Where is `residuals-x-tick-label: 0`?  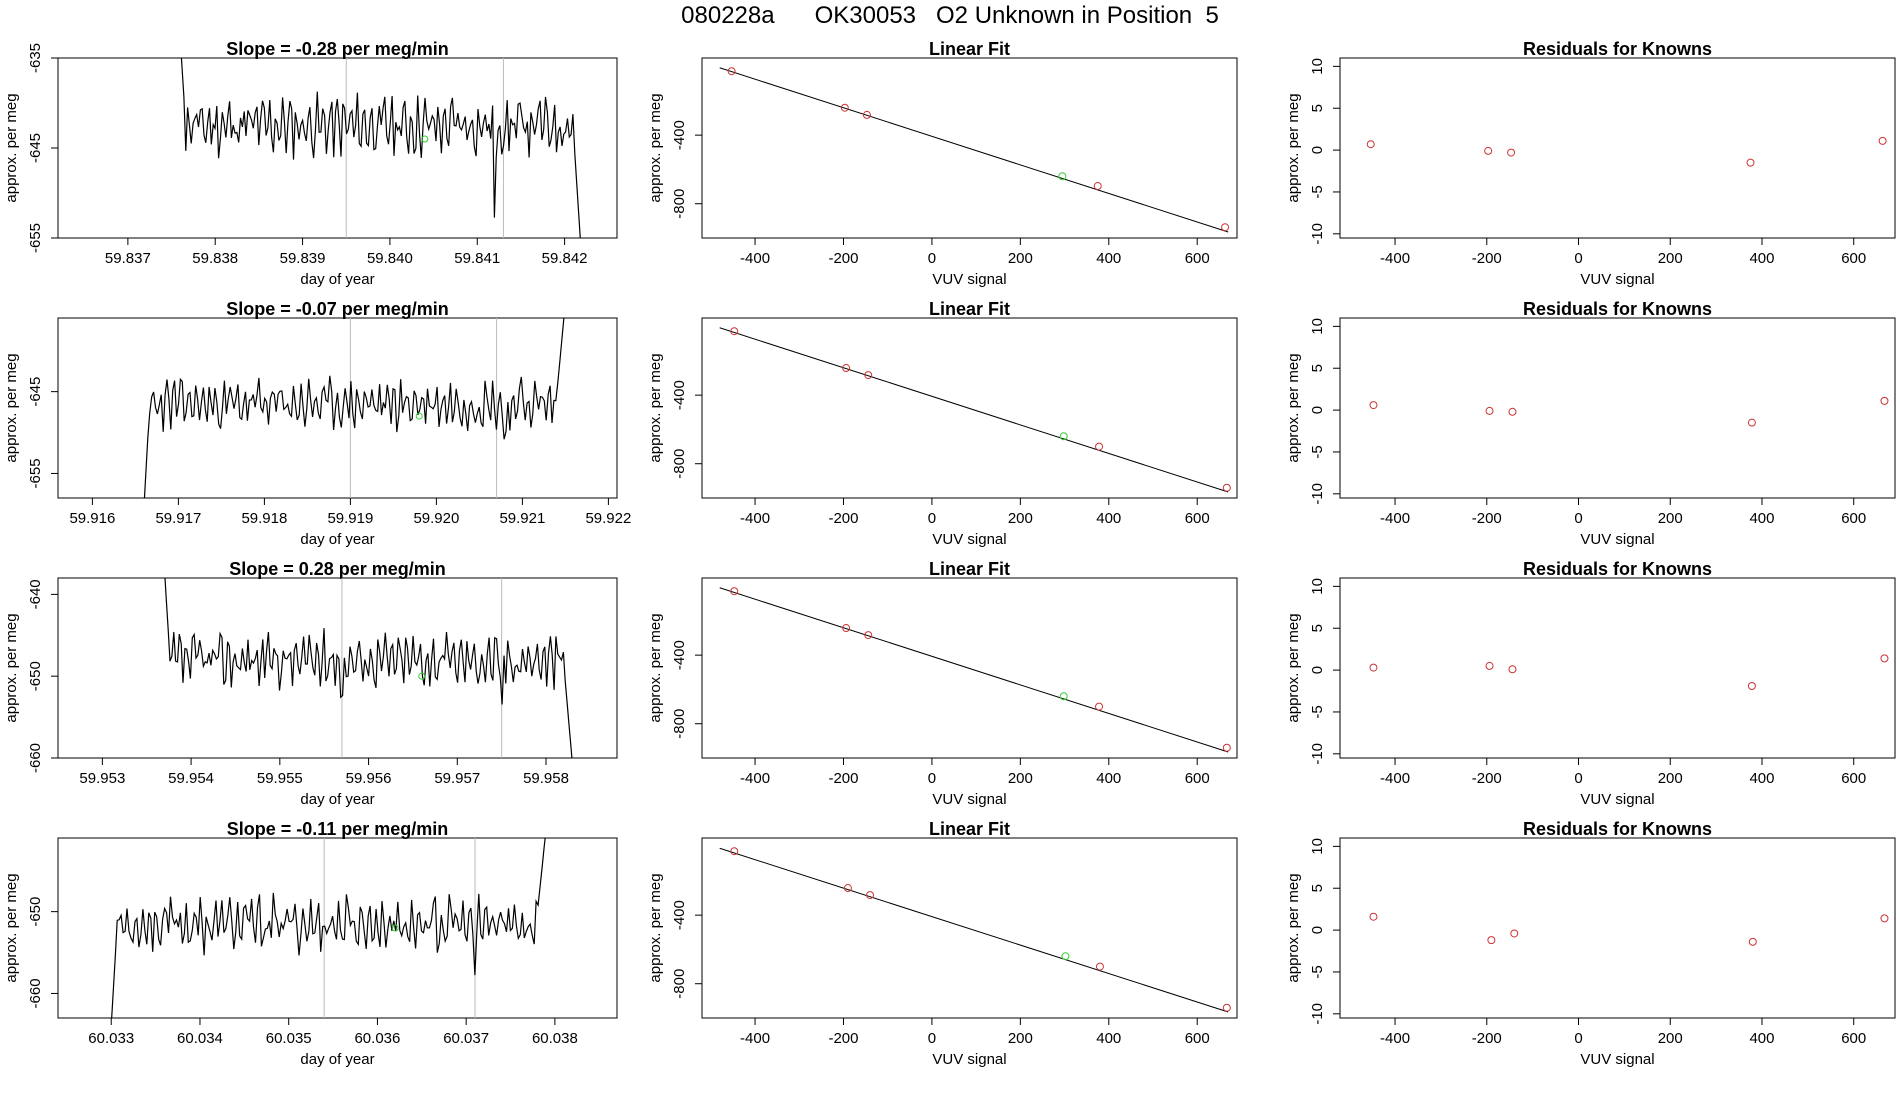
residuals-x-tick-label: 0 is located at coordinates (1578, 258).